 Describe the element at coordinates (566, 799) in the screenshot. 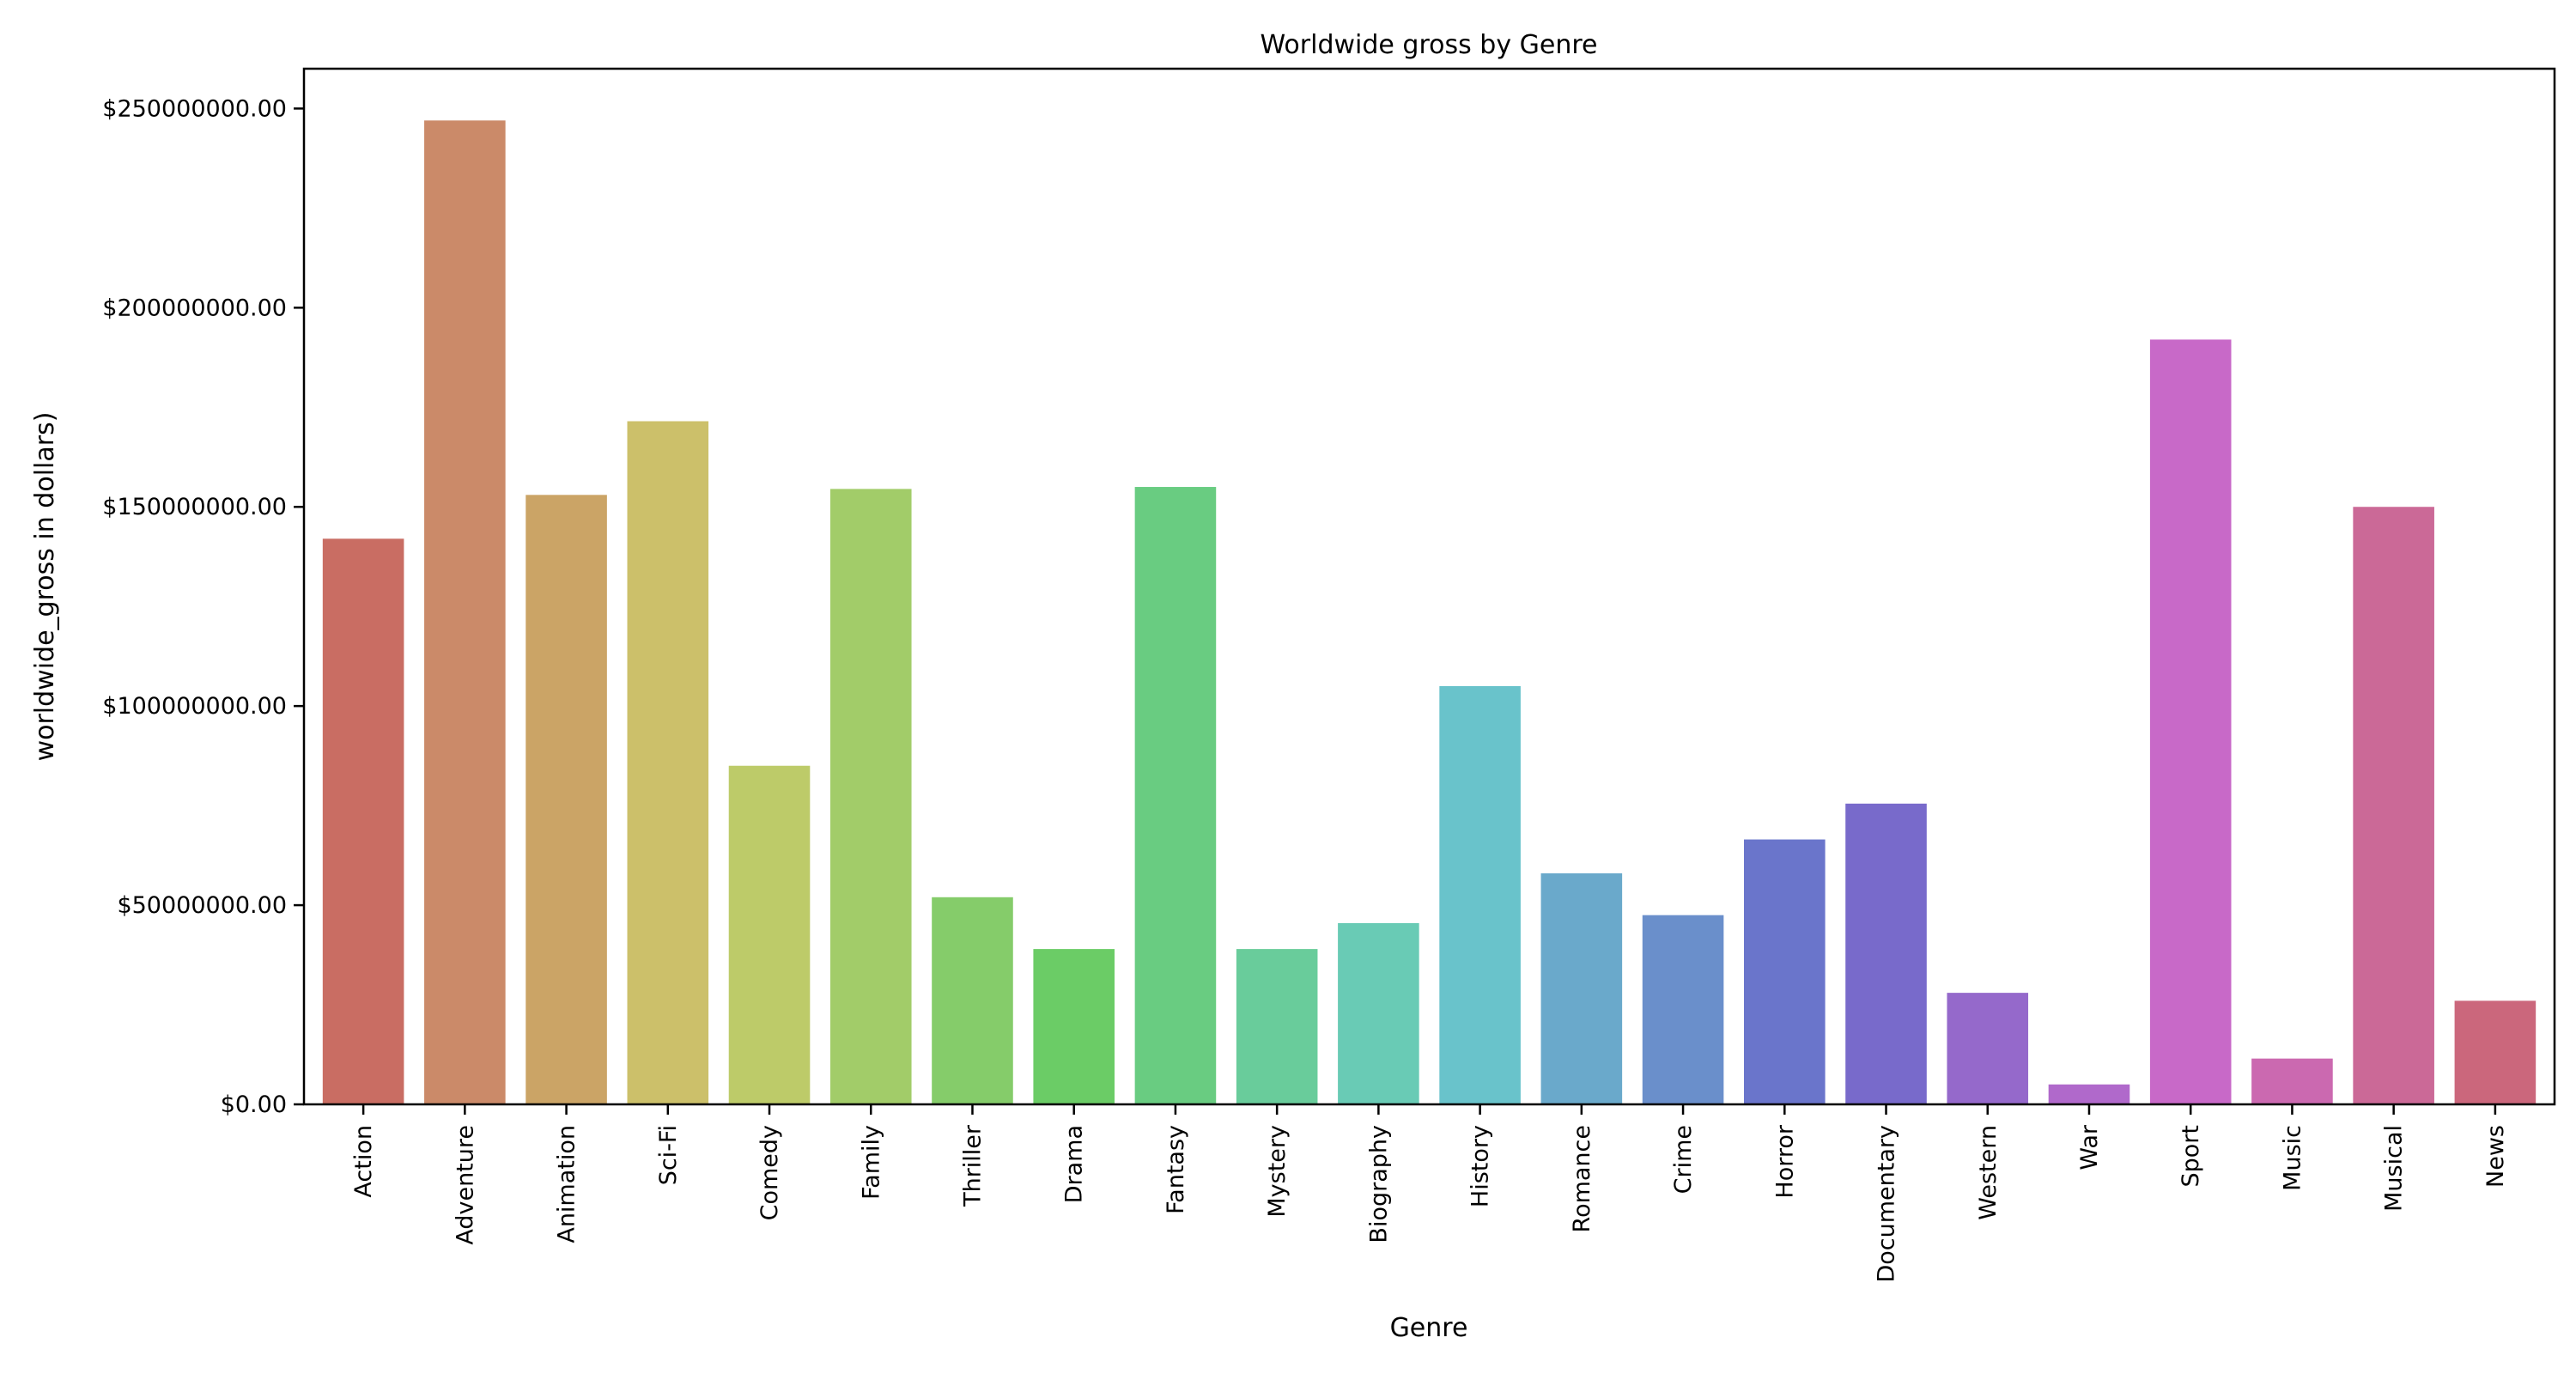

I see `bar-animation` at that location.